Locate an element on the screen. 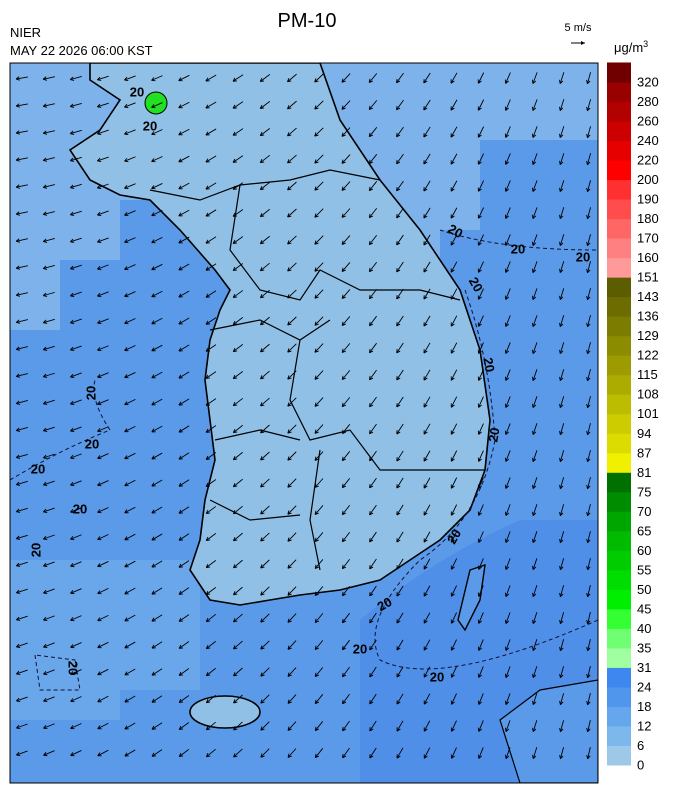 Image resolution: width=673 pixels, height=795 pixels. jeju-island is located at coordinates (225, 712).